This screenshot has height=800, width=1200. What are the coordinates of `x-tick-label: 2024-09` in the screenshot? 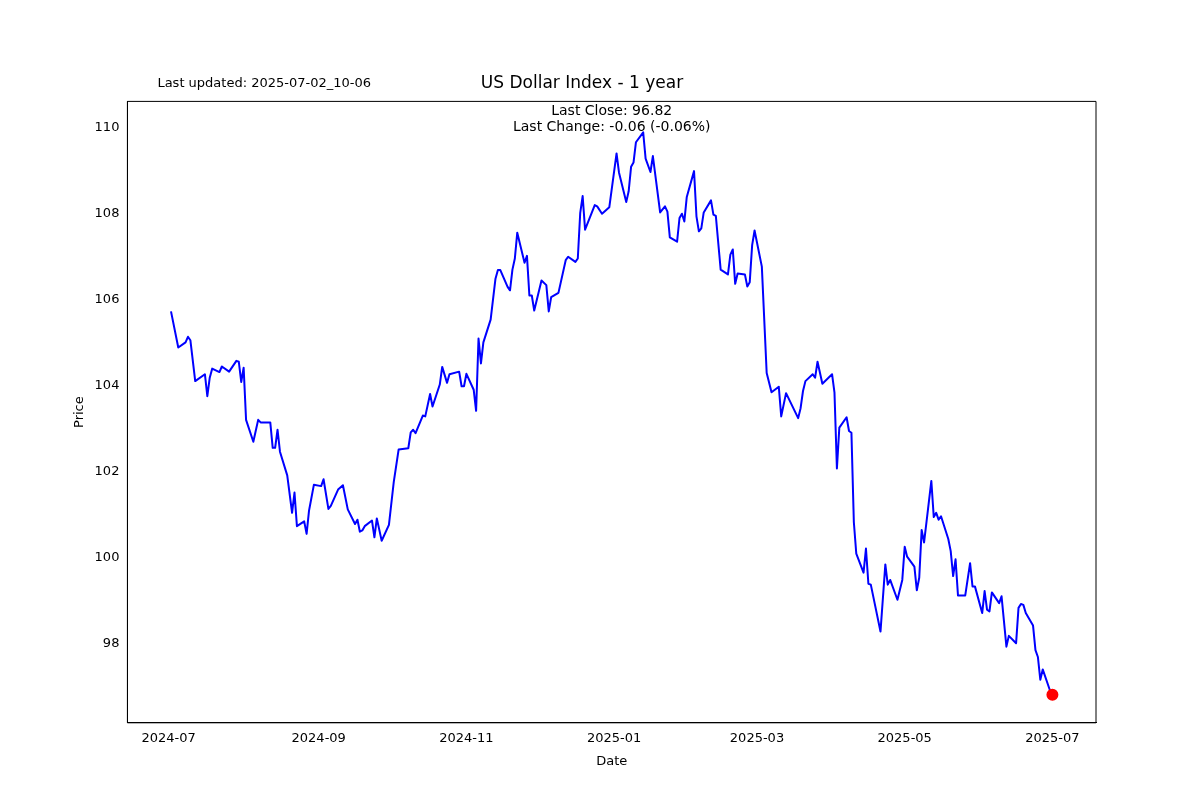 It's located at (318, 737).